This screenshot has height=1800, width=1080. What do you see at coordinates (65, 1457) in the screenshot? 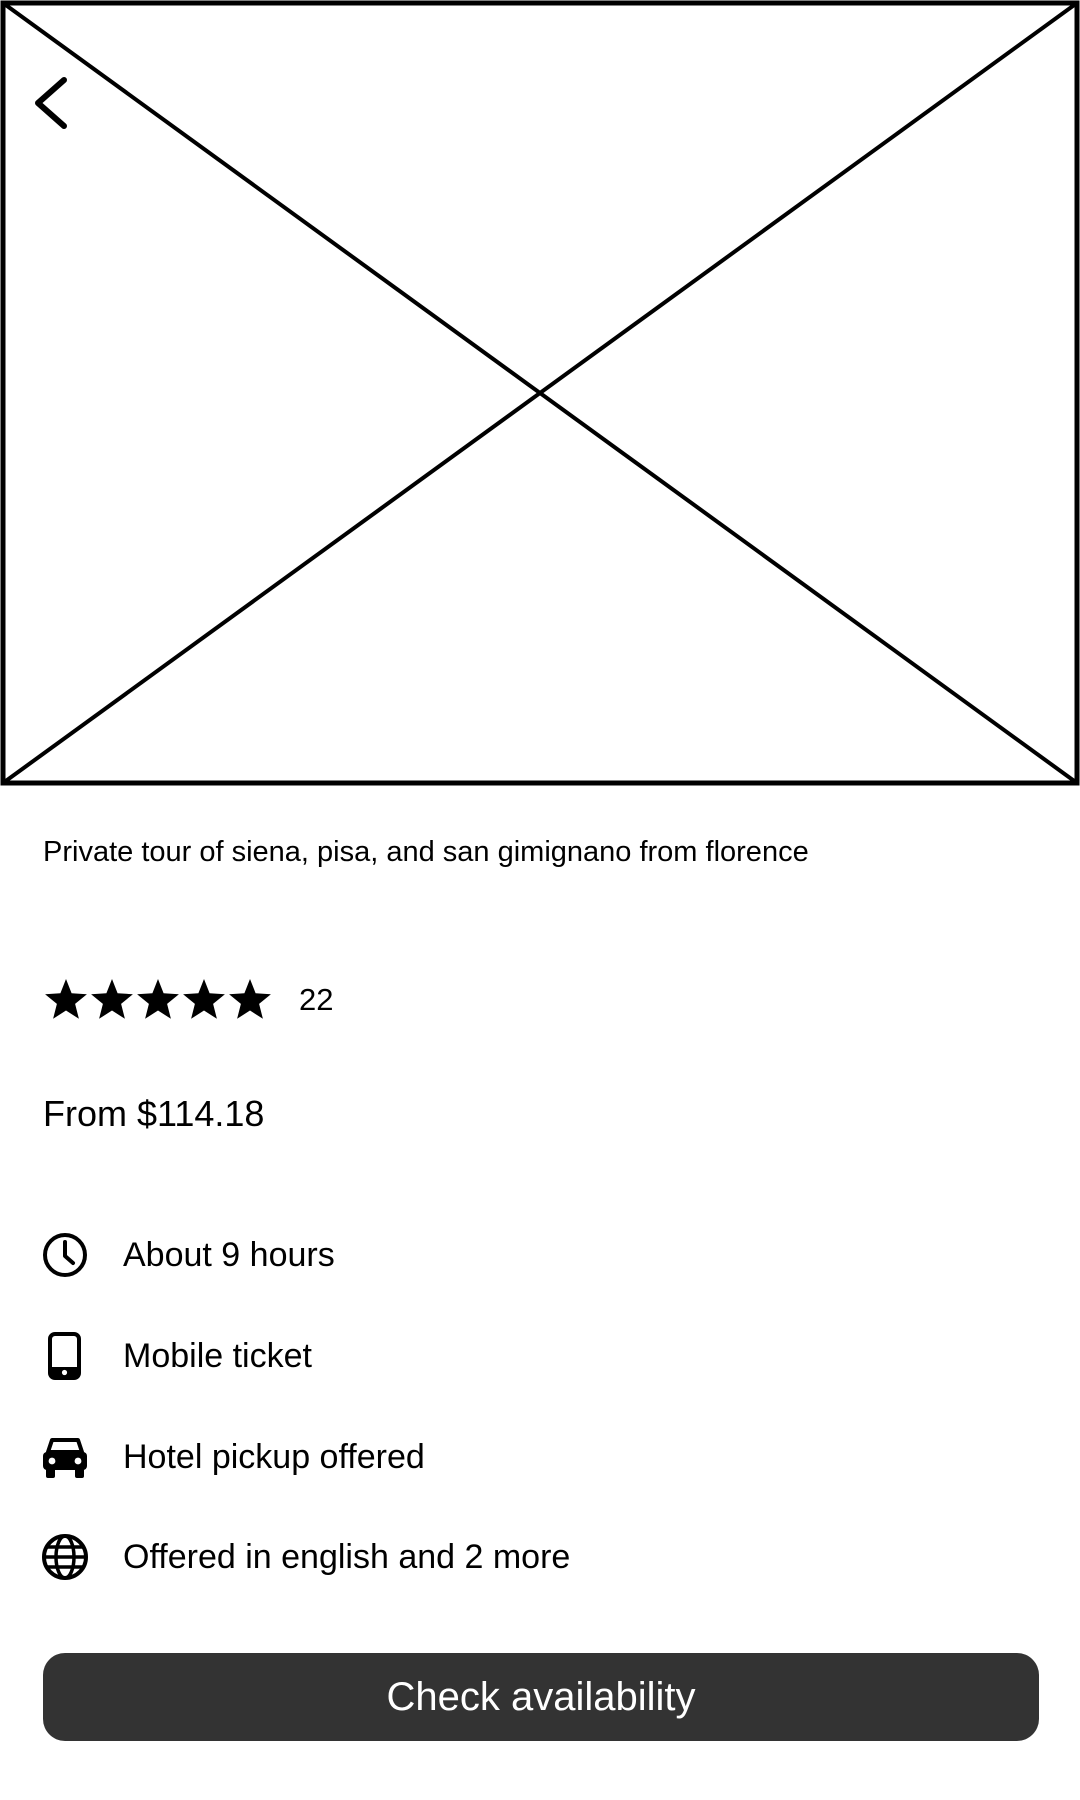
I see `car-icon` at bounding box center [65, 1457].